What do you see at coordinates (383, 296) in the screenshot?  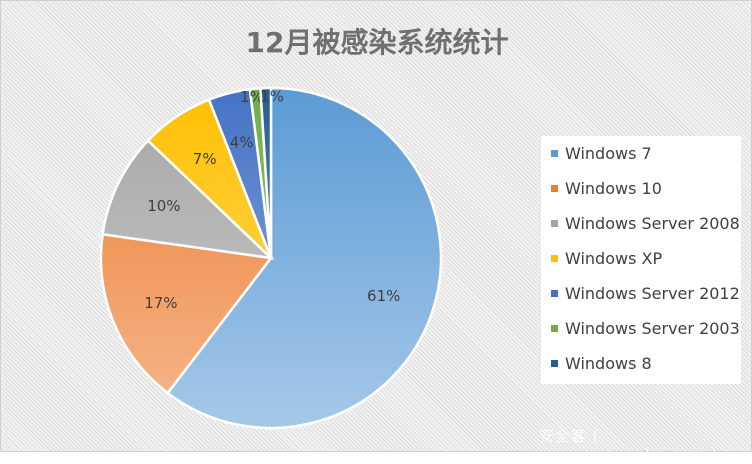 I see `data-label: 61%` at bounding box center [383, 296].